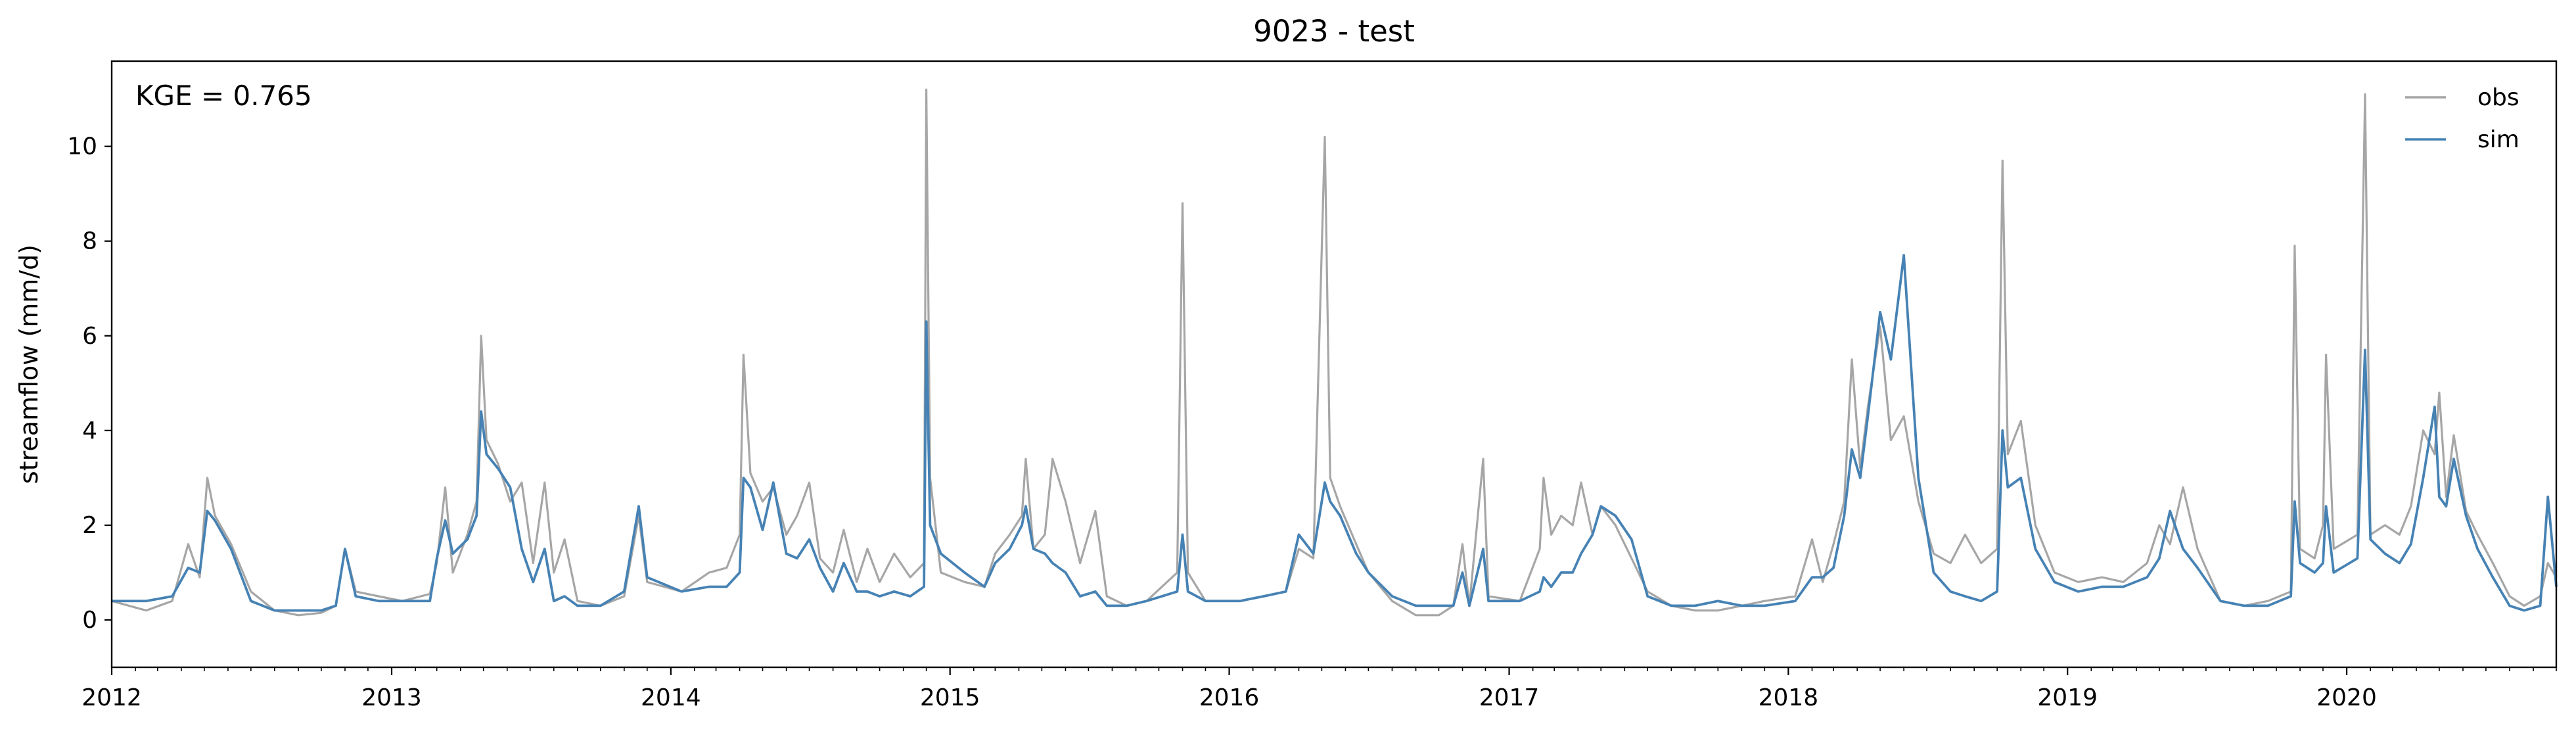 This screenshot has width=2576, height=735. What do you see at coordinates (112, 697) in the screenshot?
I see `x-tick-label-2012: 2012` at bounding box center [112, 697].